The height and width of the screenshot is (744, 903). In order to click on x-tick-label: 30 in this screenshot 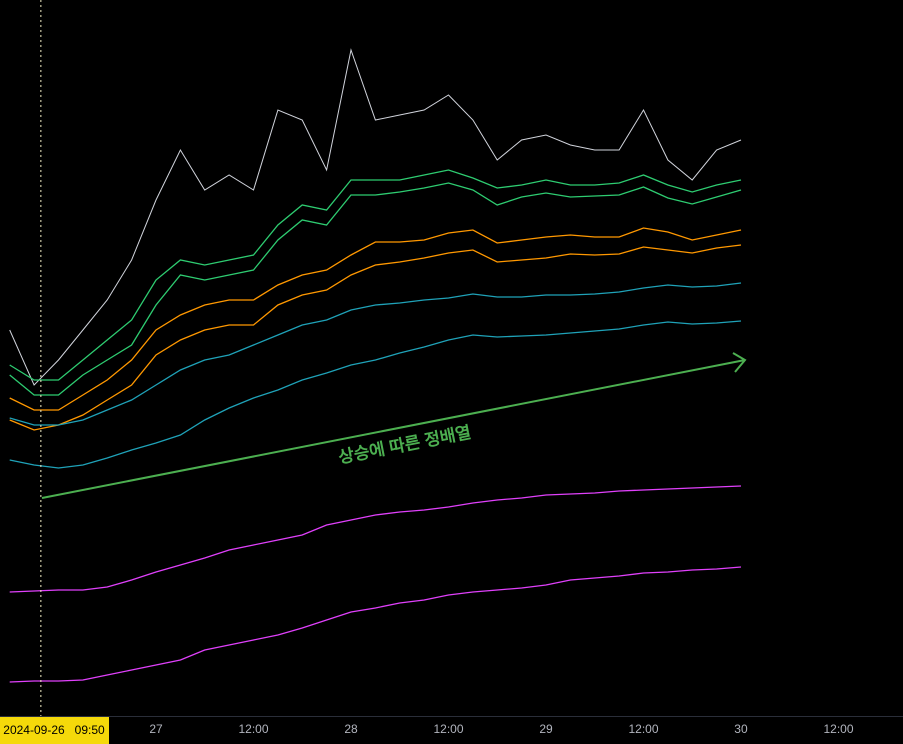, I will do `click(741, 729)`.